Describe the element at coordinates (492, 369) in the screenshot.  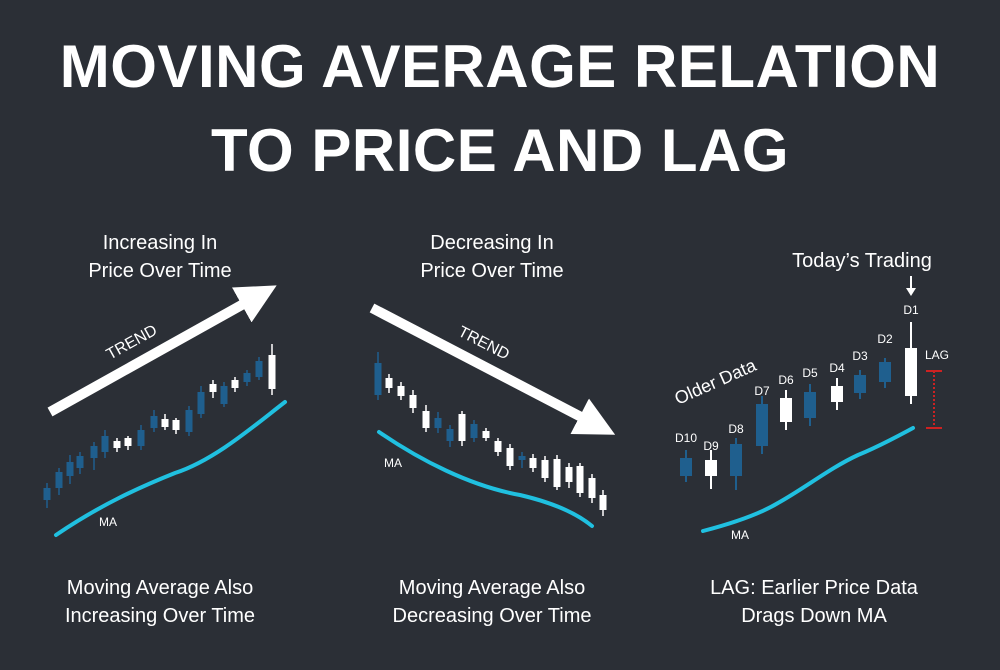
I see `panel2-trend-arrow` at that location.